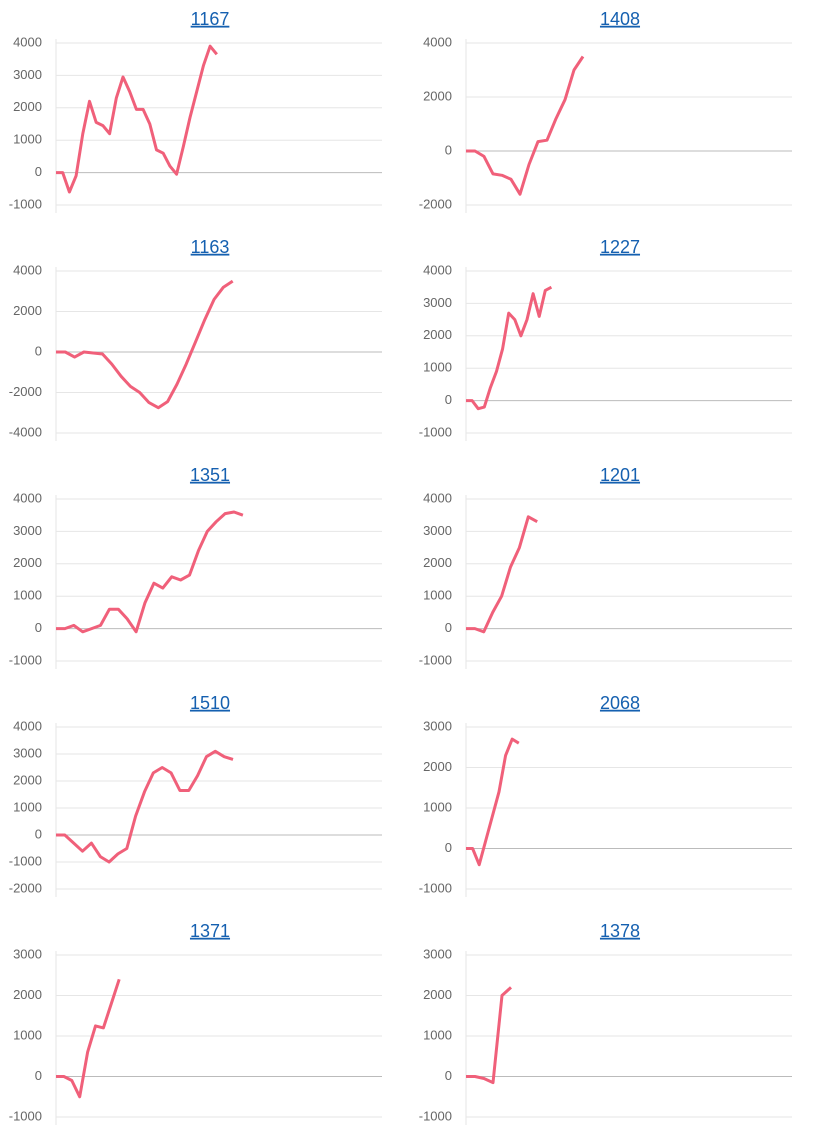  Describe the element at coordinates (620, 703) in the screenshot. I see `chart-title: 2068` at that location.